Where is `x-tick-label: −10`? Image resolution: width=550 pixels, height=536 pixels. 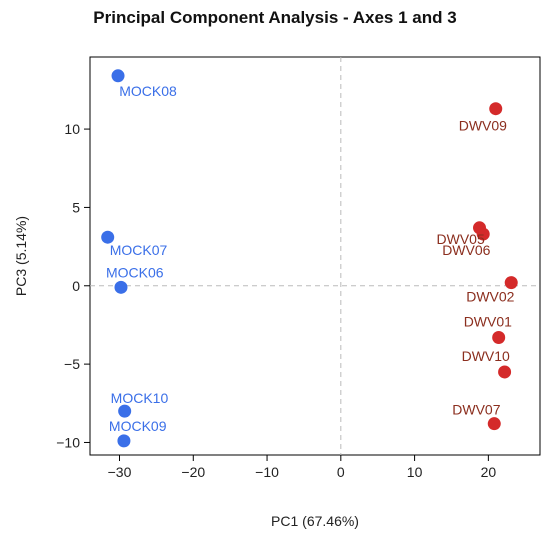 x-tick-label: −10 is located at coordinates (267, 472).